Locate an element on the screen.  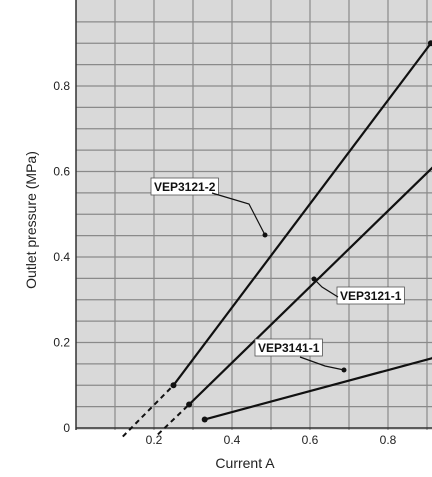
series-label-text: VEP3121-1 is located at coordinates (371, 296).